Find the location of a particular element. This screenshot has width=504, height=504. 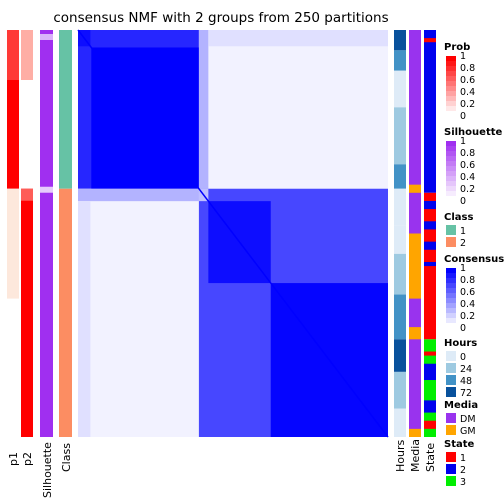

prob-legend-tick: 0.4 is located at coordinates (467, 92).